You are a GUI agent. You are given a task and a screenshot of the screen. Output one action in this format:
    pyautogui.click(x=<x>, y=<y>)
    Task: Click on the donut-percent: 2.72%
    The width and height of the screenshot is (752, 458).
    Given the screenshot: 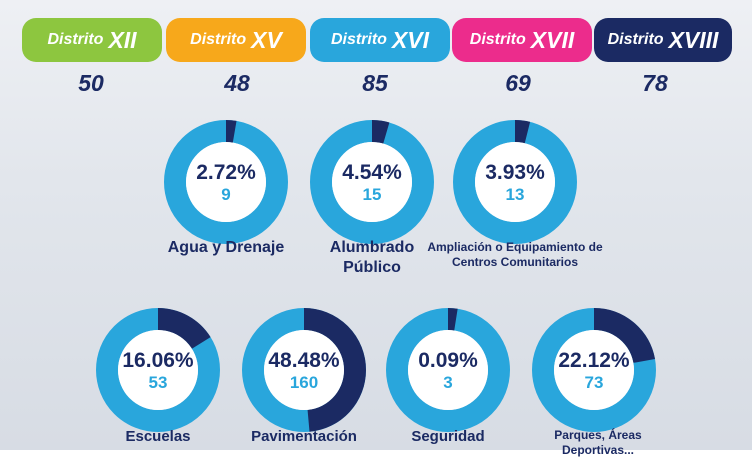 What is the action you would take?
    pyautogui.click(x=226, y=172)
    